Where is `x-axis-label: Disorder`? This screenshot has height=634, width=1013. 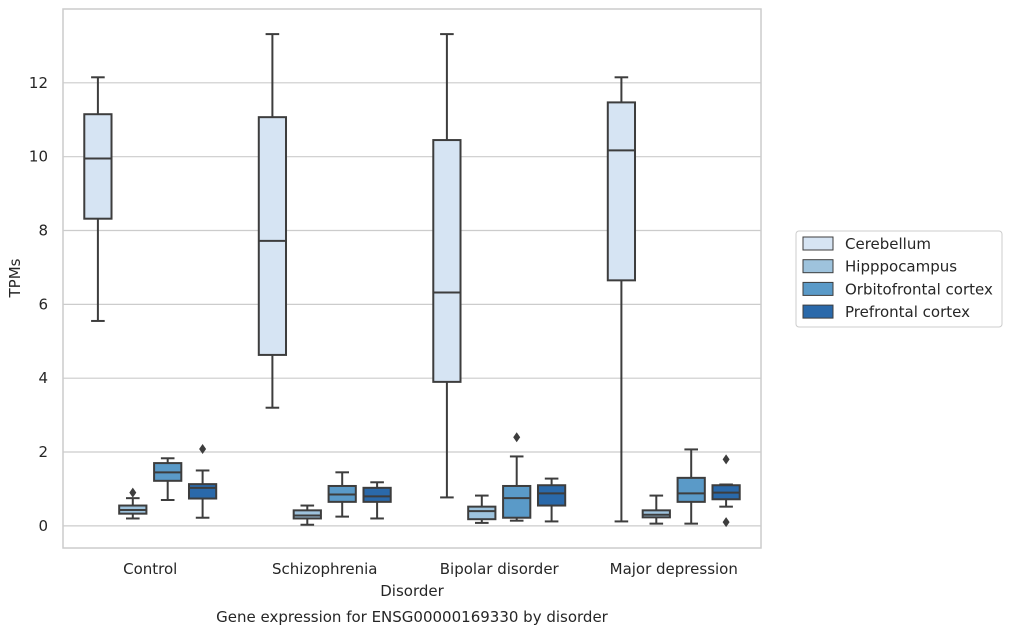 x-axis-label: Disorder is located at coordinates (412, 591).